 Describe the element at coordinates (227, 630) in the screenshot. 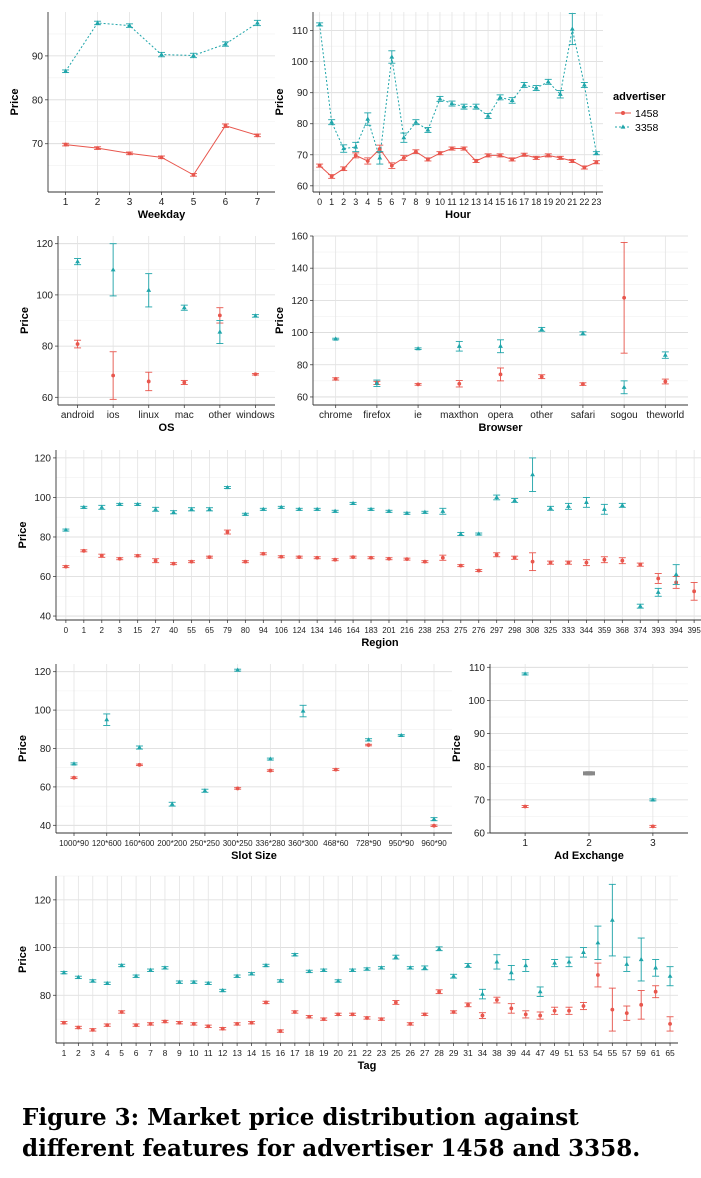

I see `x-tick-label: 79` at that location.